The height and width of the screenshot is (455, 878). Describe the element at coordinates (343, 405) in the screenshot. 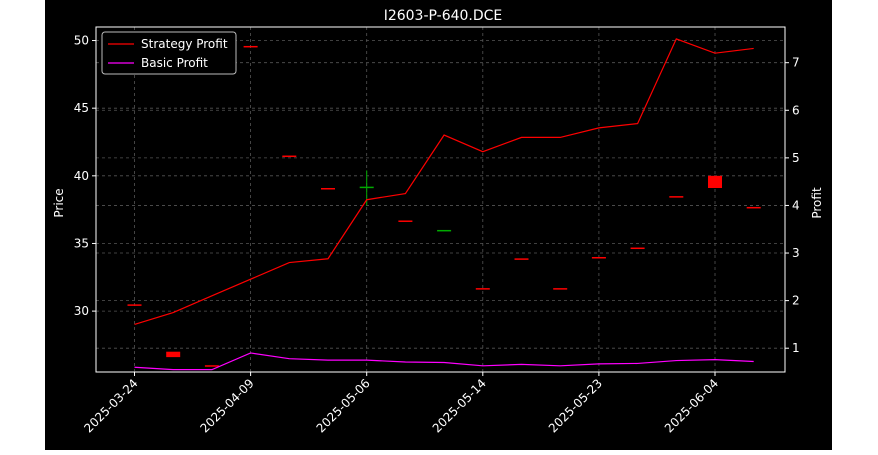

I see `x-tick-label: 2025-05-06` at that location.